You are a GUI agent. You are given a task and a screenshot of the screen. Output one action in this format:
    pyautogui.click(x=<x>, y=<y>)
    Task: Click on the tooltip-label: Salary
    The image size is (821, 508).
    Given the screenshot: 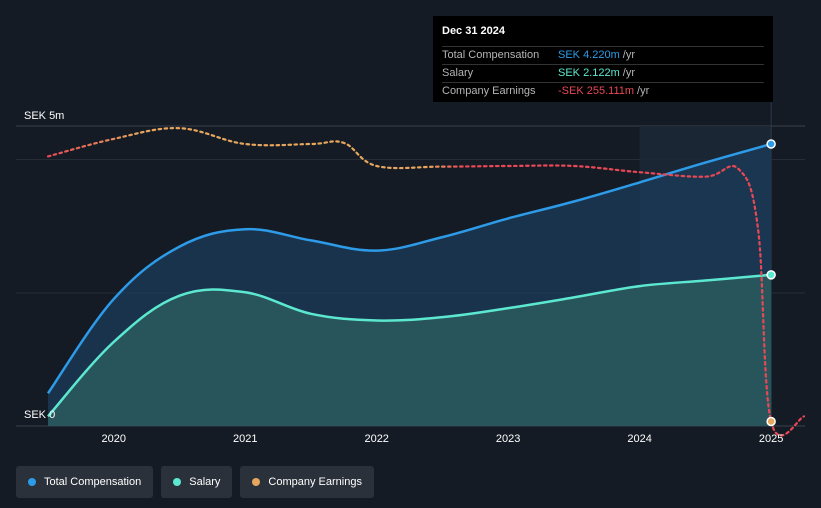 What is the action you would take?
    pyautogui.click(x=458, y=73)
    